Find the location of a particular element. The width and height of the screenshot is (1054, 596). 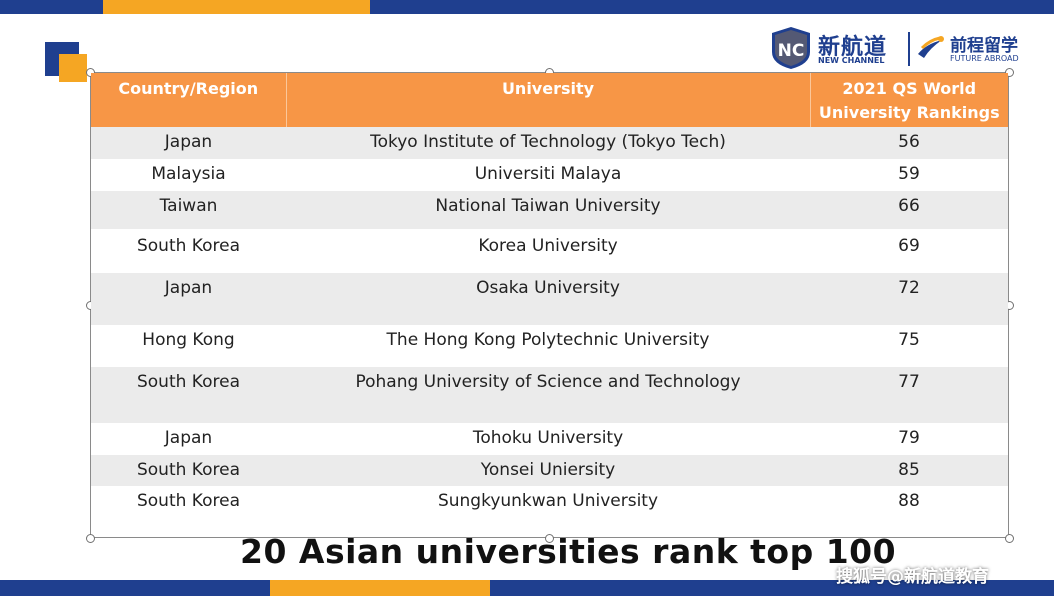

cell-university: The Hong Kong Polytechnic University is located at coordinates (548, 340).